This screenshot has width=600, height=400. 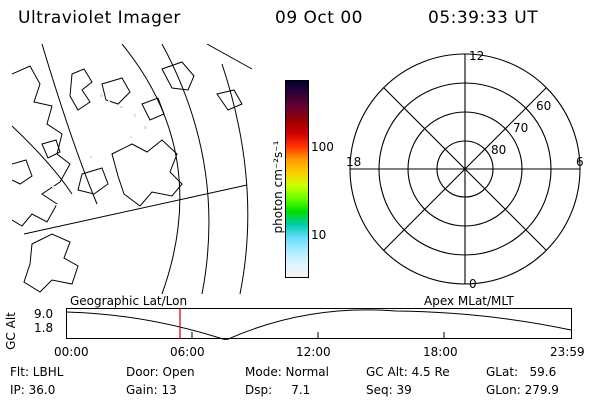 What do you see at coordinates (498, 150) in the screenshot?
I see `lat-label-80: 80` at bounding box center [498, 150].